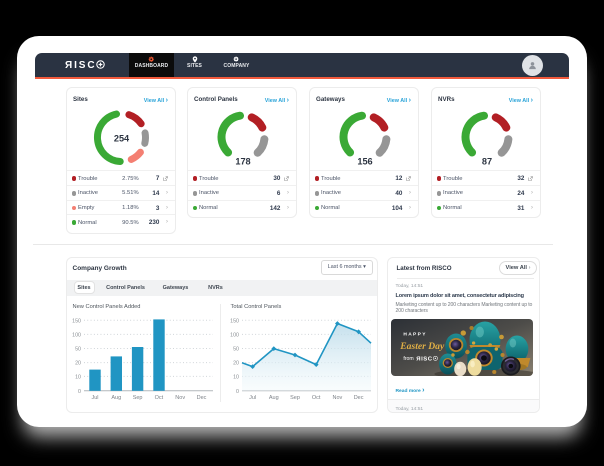  What do you see at coordinates (422, 347) in the screenshot?
I see `svg-text: Easter Day` at bounding box center [422, 347].